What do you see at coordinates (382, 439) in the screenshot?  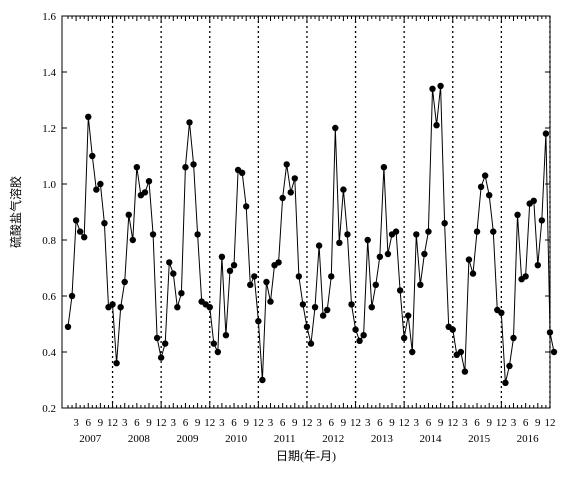 I see `year-label: 2013` at bounding box center [382, 439].